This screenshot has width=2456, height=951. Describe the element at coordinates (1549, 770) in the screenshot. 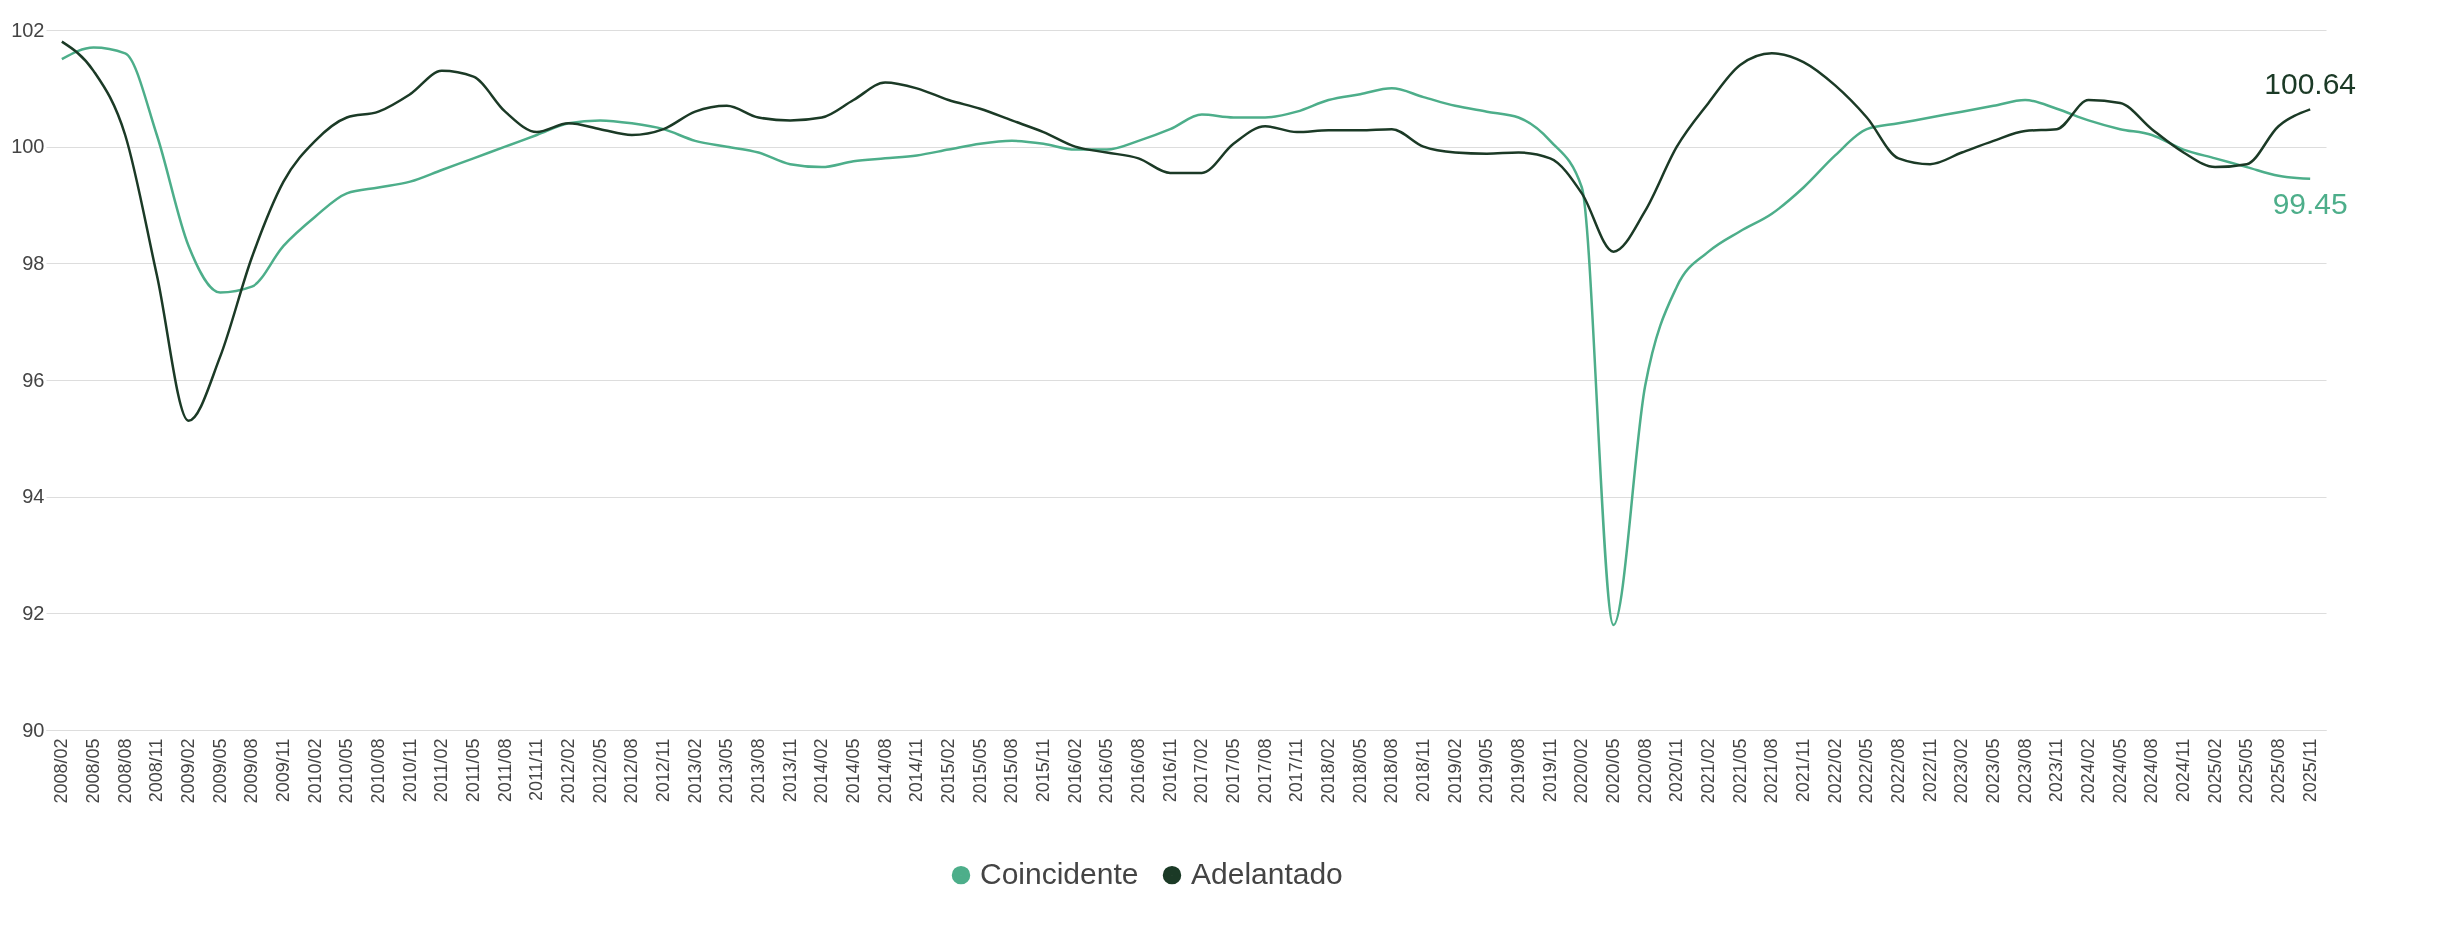

I see `x-tick-label: 2019/11` at that location.